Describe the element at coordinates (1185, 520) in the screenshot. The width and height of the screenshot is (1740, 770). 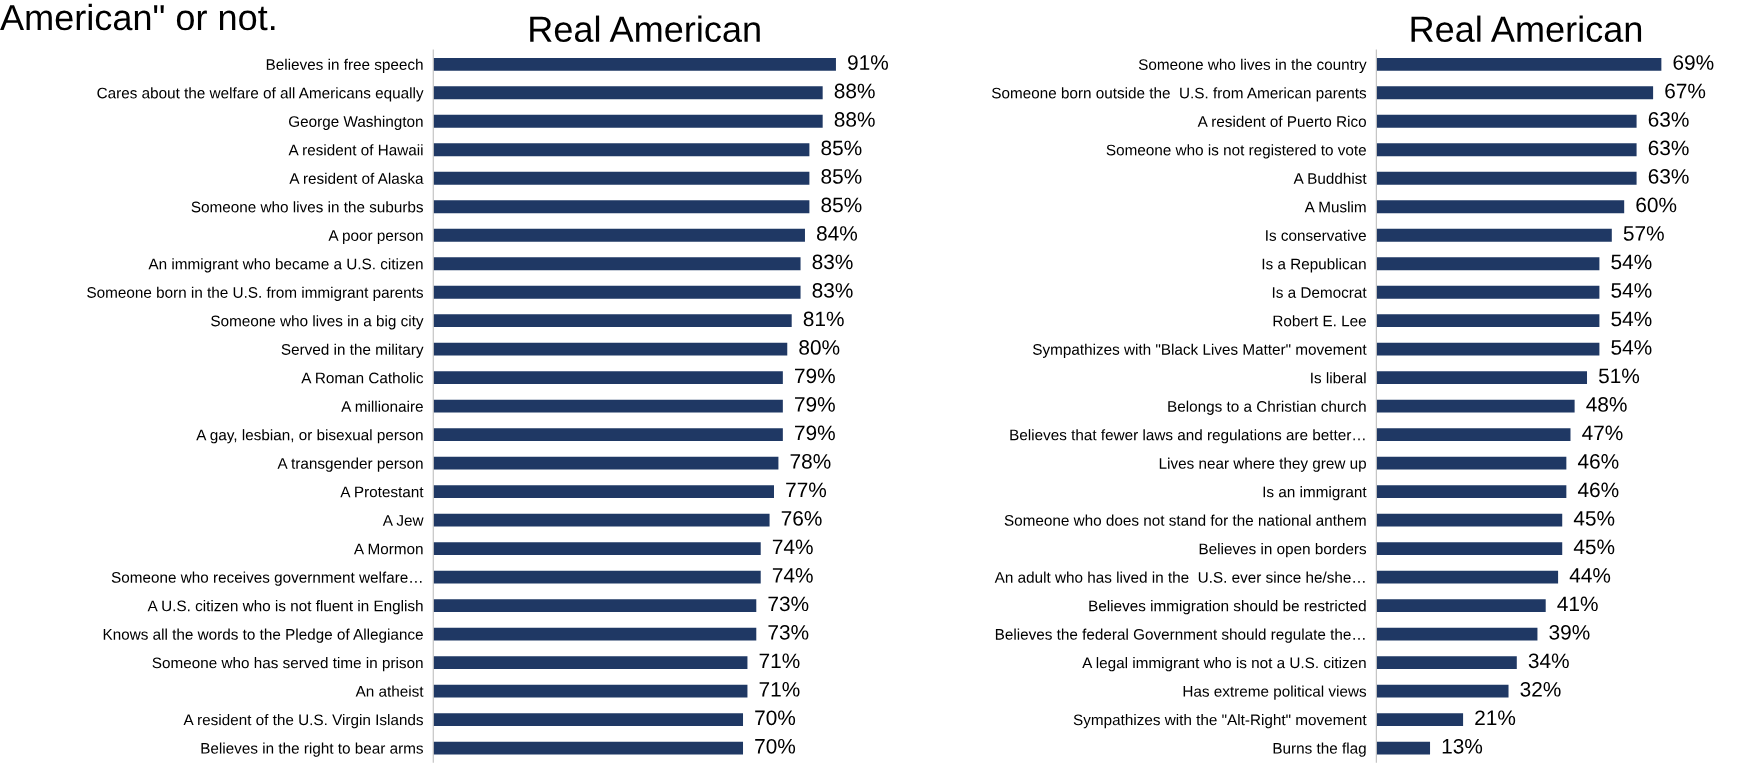
I see `y-tick-label: Someone who does not stand for the national anthem` at that location.